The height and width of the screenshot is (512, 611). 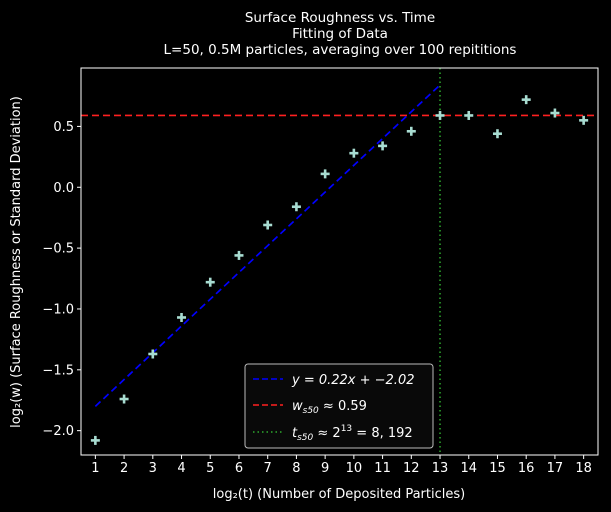 I want to click on y-axis-ticks: −2.0 −1.5 −1.0 −0.5 0.0 0.5, so click(x=61, y=279).